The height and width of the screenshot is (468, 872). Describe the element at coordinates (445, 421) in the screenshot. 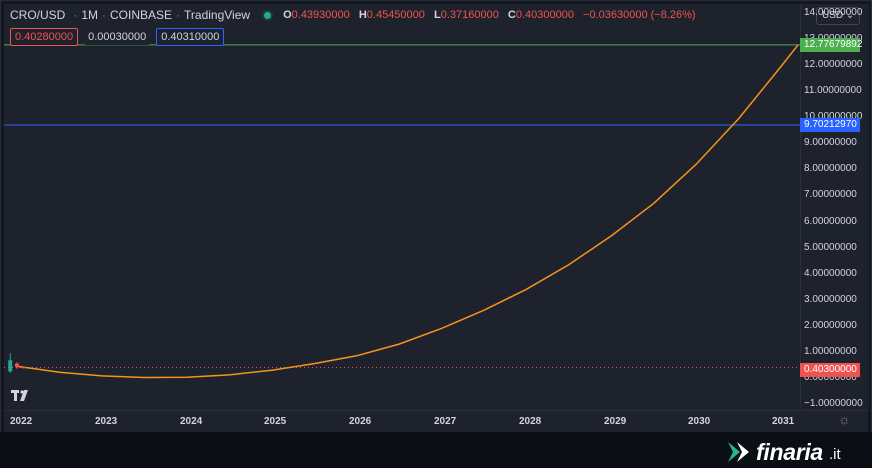

I see `time-scale-label: 2027` at that location.